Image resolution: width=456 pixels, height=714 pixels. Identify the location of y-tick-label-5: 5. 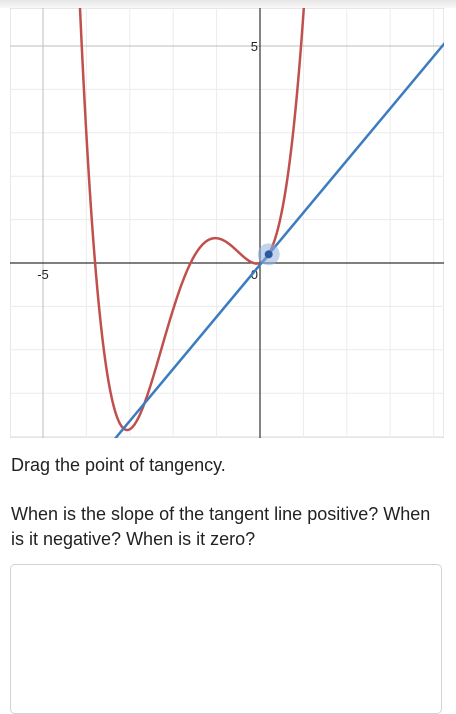
(254, 46).